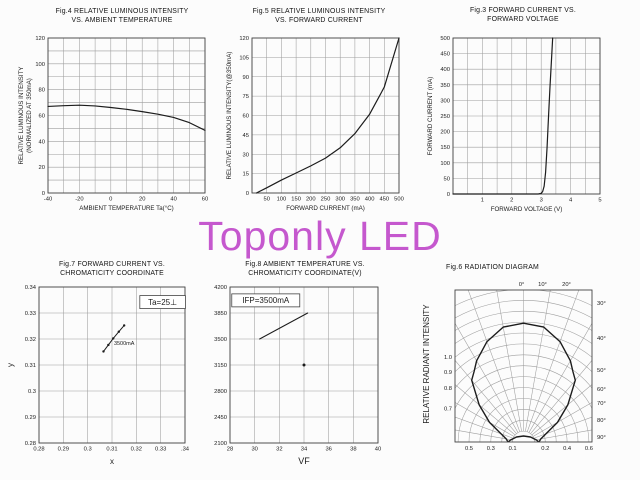  What do you see at coordinates (448, 373) in the screenshot?
I see `svg-text: 0.9` at bounding box center [448, 373].